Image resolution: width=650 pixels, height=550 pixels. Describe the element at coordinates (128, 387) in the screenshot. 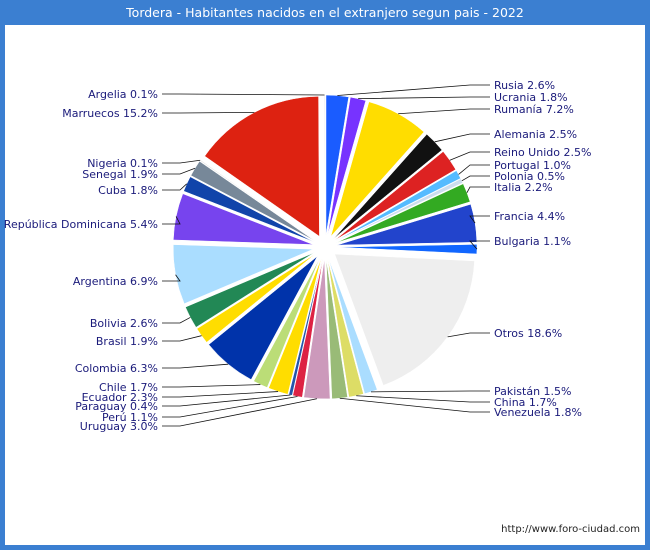

I see `label-chile: Chile 1.7%` at that location.